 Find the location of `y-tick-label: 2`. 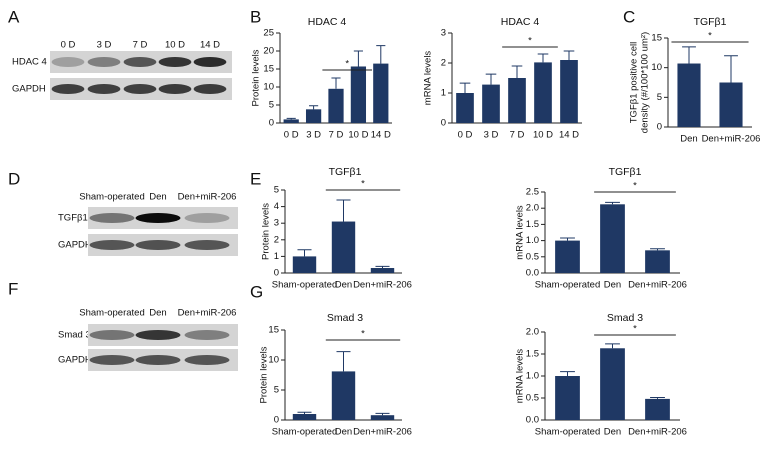

y-tick-label: 2 is located at coordinates (443, 63).